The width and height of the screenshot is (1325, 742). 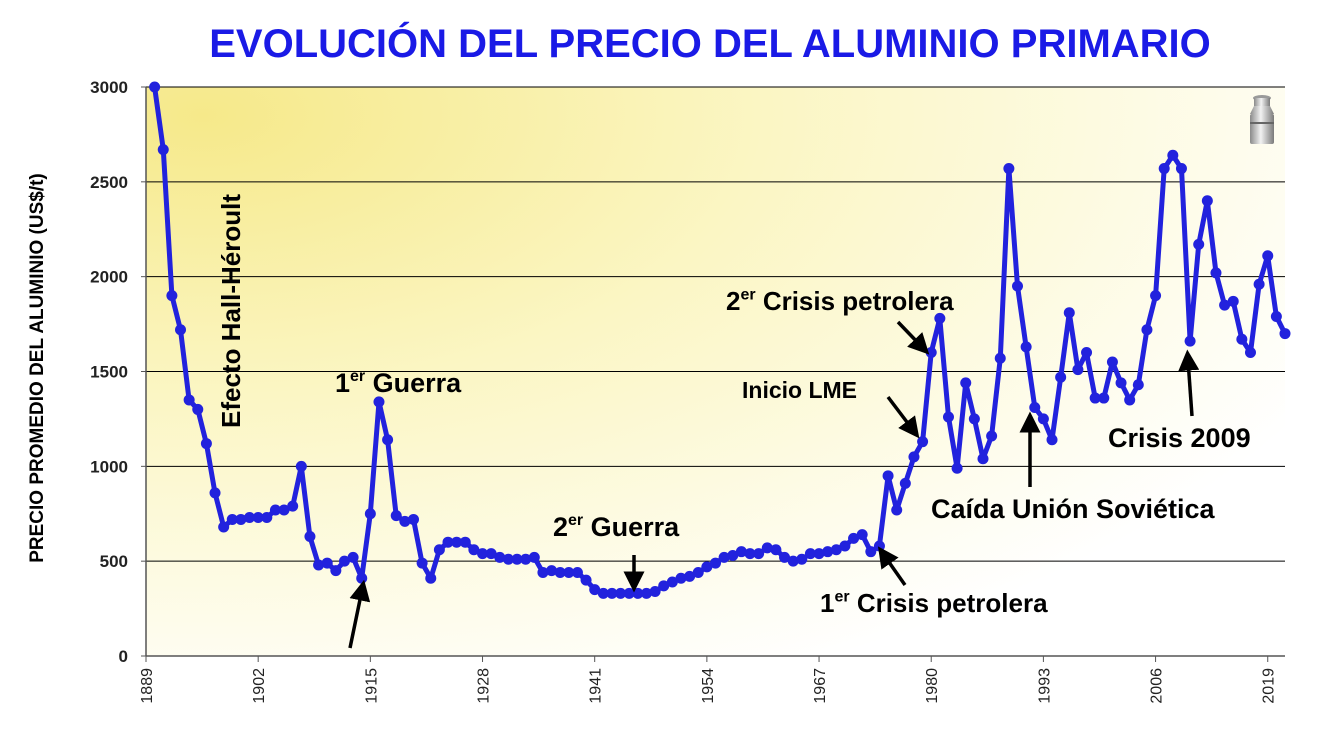 I want to click on y-tick-label: 2500, so click(x=109, y=182).